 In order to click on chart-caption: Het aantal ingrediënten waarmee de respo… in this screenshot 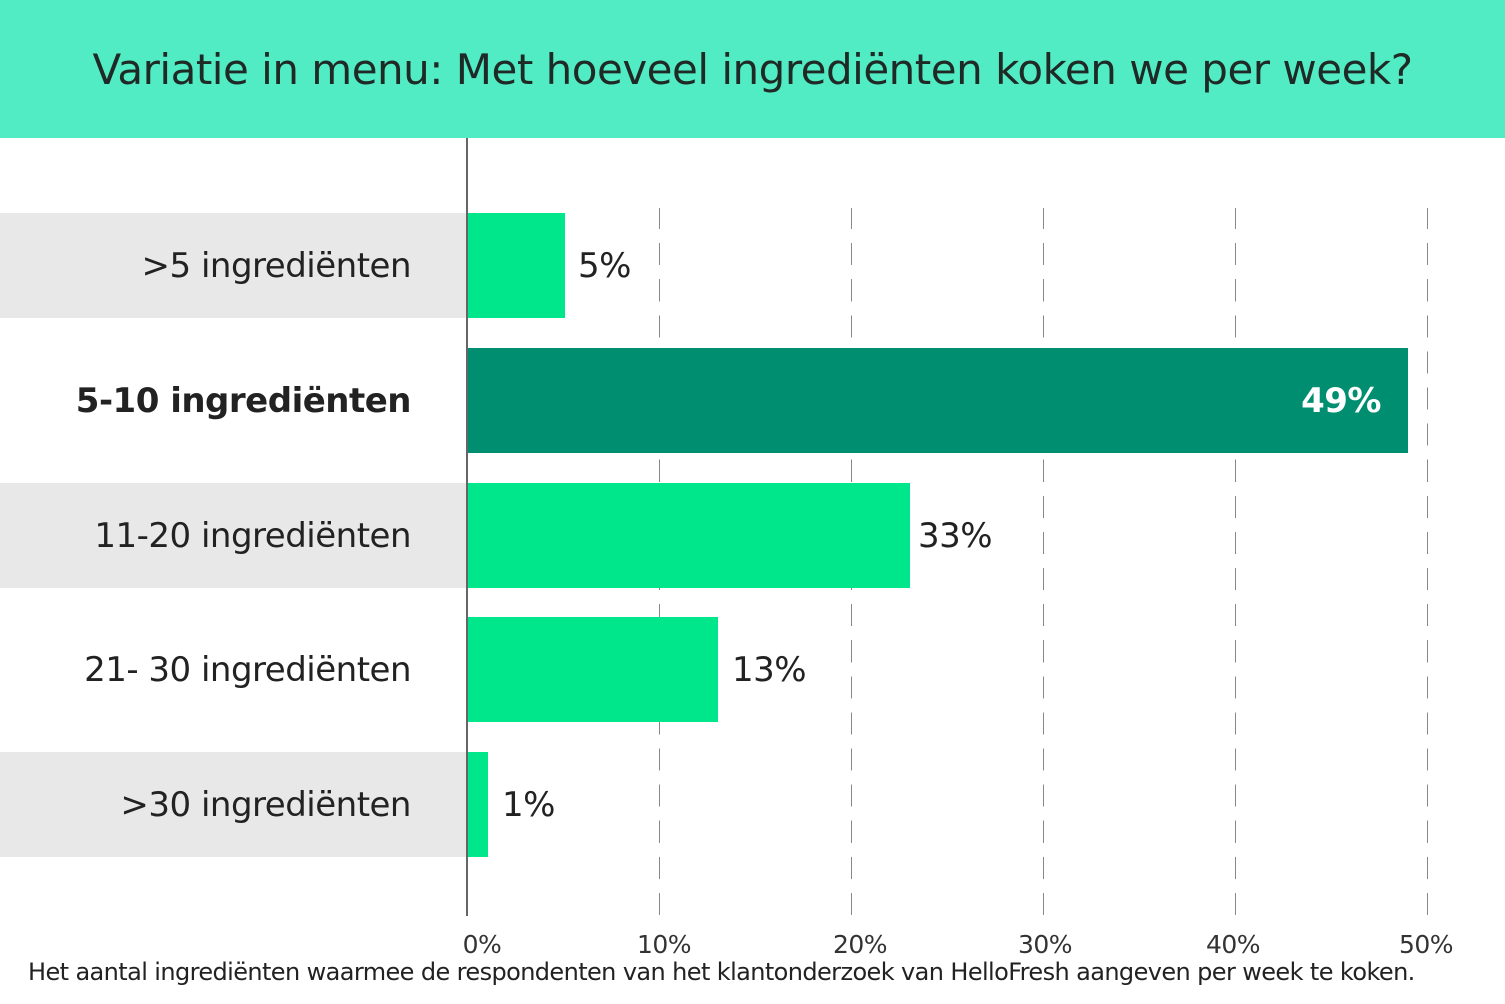, I will do `click(721, 972)`.